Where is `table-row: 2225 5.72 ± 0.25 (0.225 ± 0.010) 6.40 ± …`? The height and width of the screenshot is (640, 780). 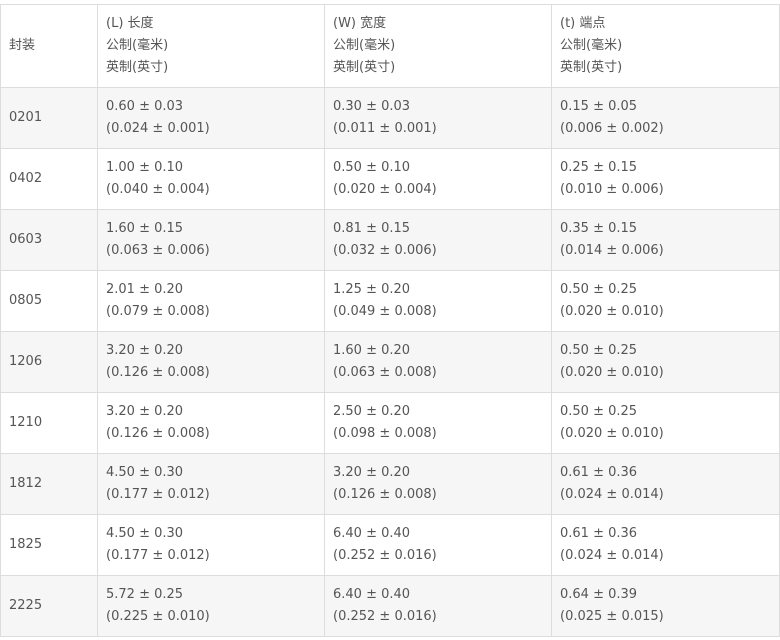 table-row: 2225 5.72 ± 0.25 (0.225 ± 0.010) 6.40 ± … is located at coordinates (390, 606).